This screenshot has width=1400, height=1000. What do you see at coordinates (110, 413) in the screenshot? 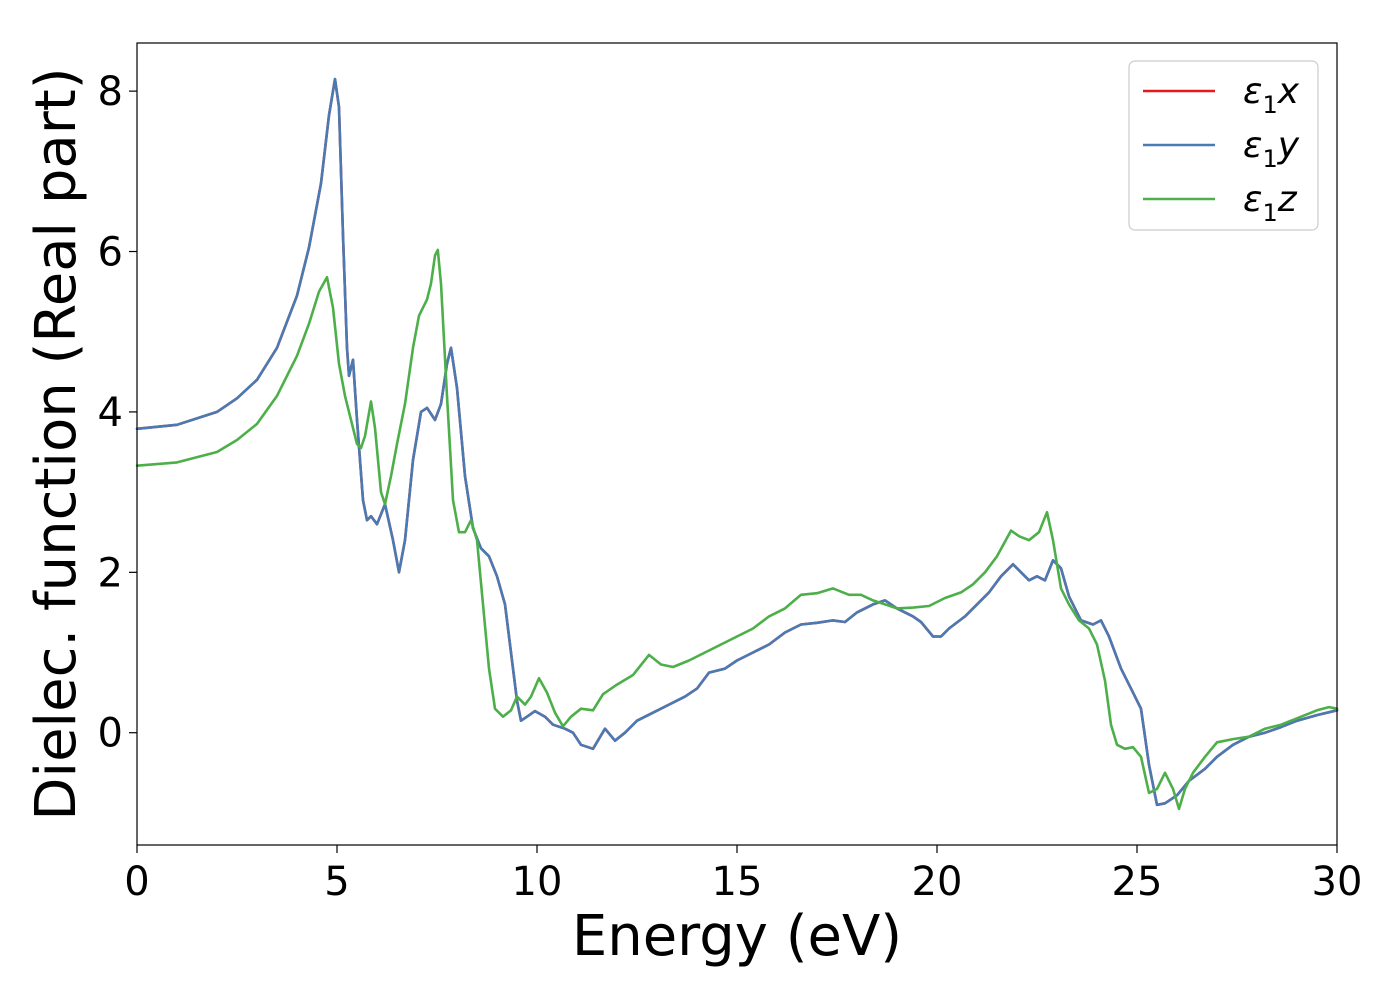
I see `y-tick-label: 4` at bounding box center [110, 413].